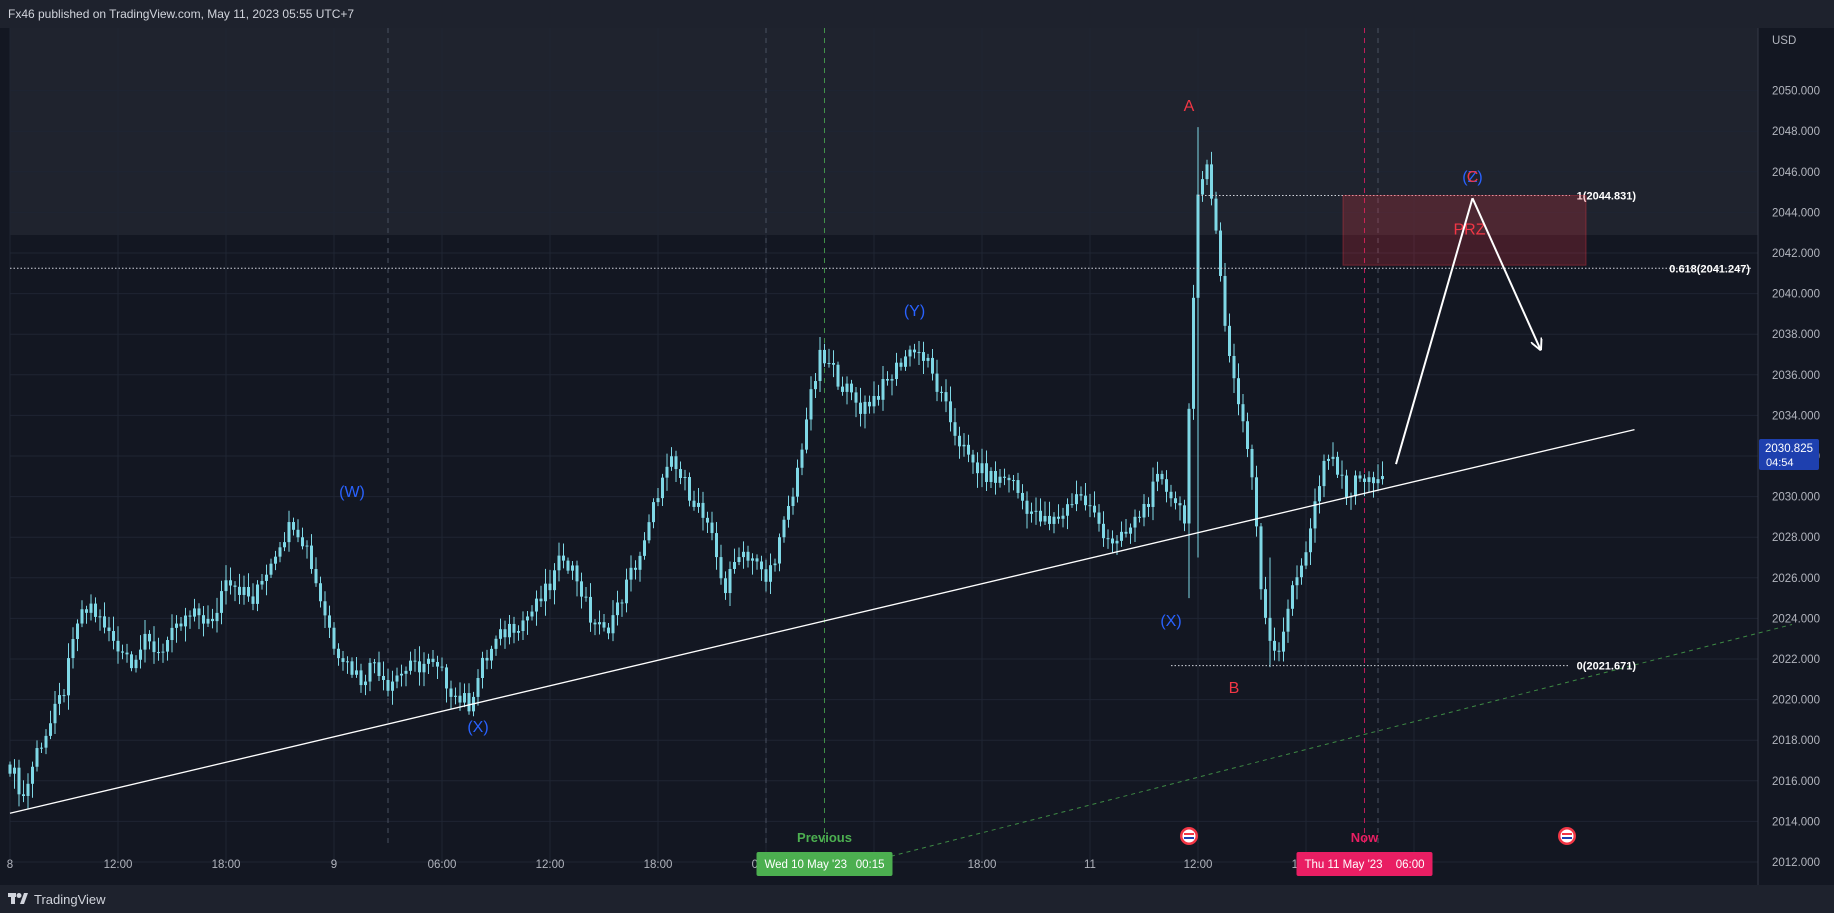 The width and height of the screenshot is (1834, 913). I want to click on projection-leg-down, so click(1506, 272).